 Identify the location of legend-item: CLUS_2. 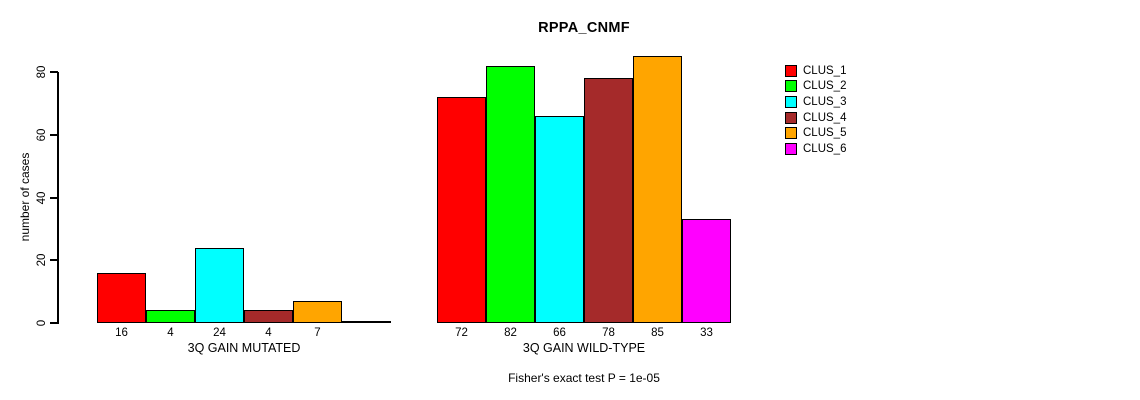
(815, 87).